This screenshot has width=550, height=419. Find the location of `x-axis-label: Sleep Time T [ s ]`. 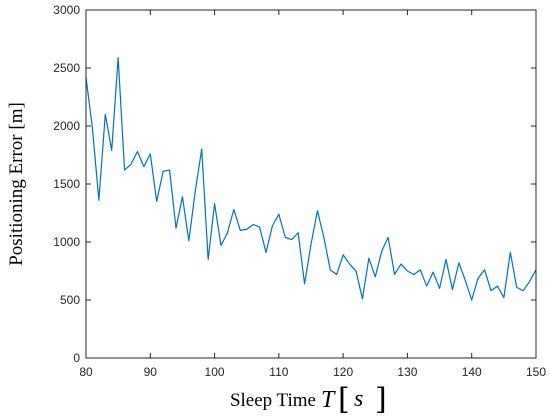

x-axis-label: Sleep Time T [ s ] is located at coordinates (308, 399).